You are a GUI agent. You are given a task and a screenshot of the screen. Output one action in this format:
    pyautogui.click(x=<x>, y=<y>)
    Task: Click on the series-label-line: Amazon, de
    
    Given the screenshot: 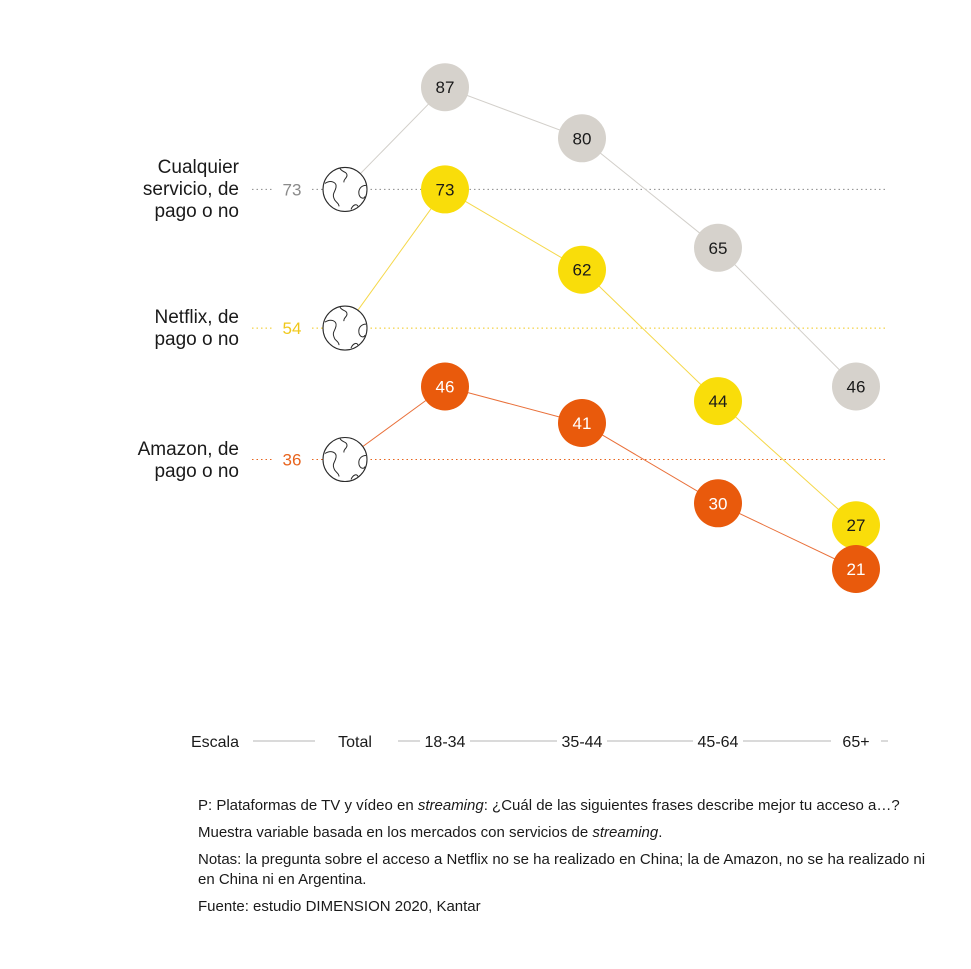 What is the action you would take?
    pyautogui.click(x=188, y=449)
    